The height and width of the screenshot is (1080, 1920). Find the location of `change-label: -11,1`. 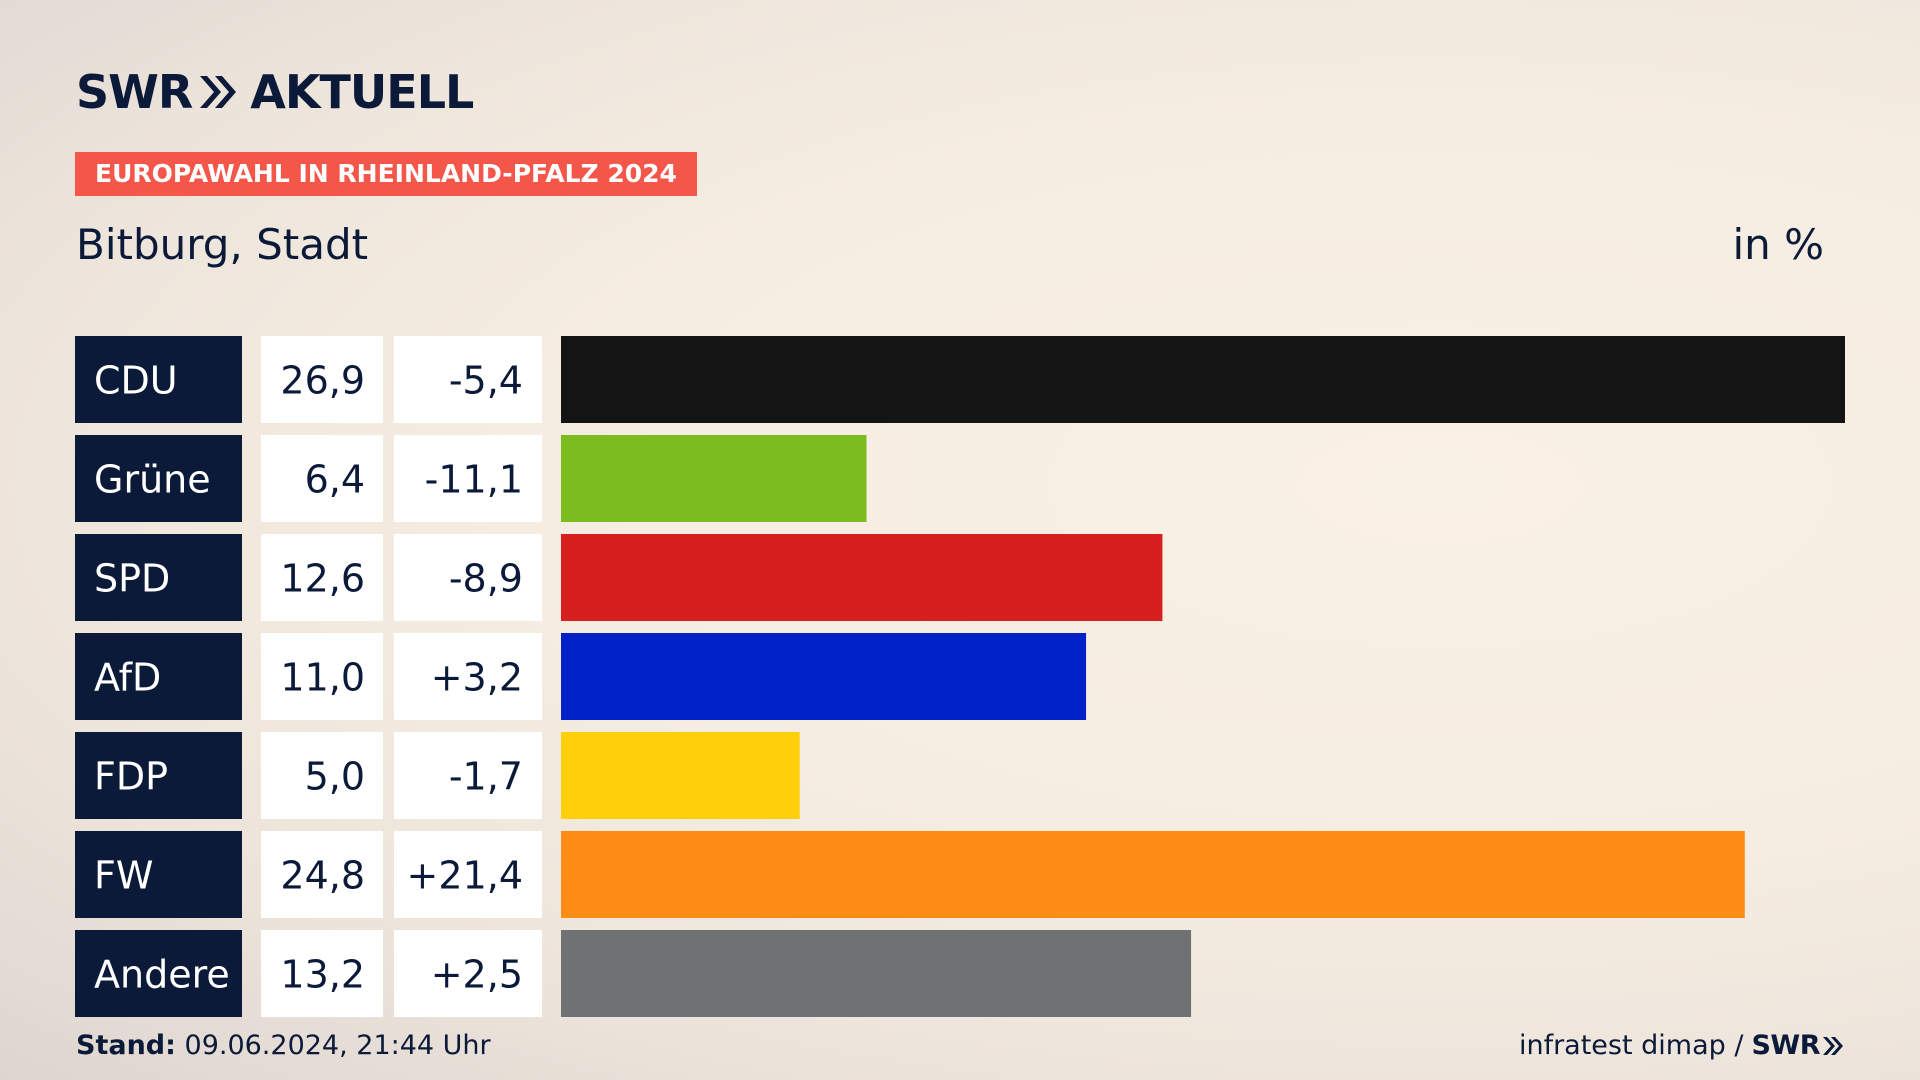

change-label: -11,1 is located at coordinates (474, 480).